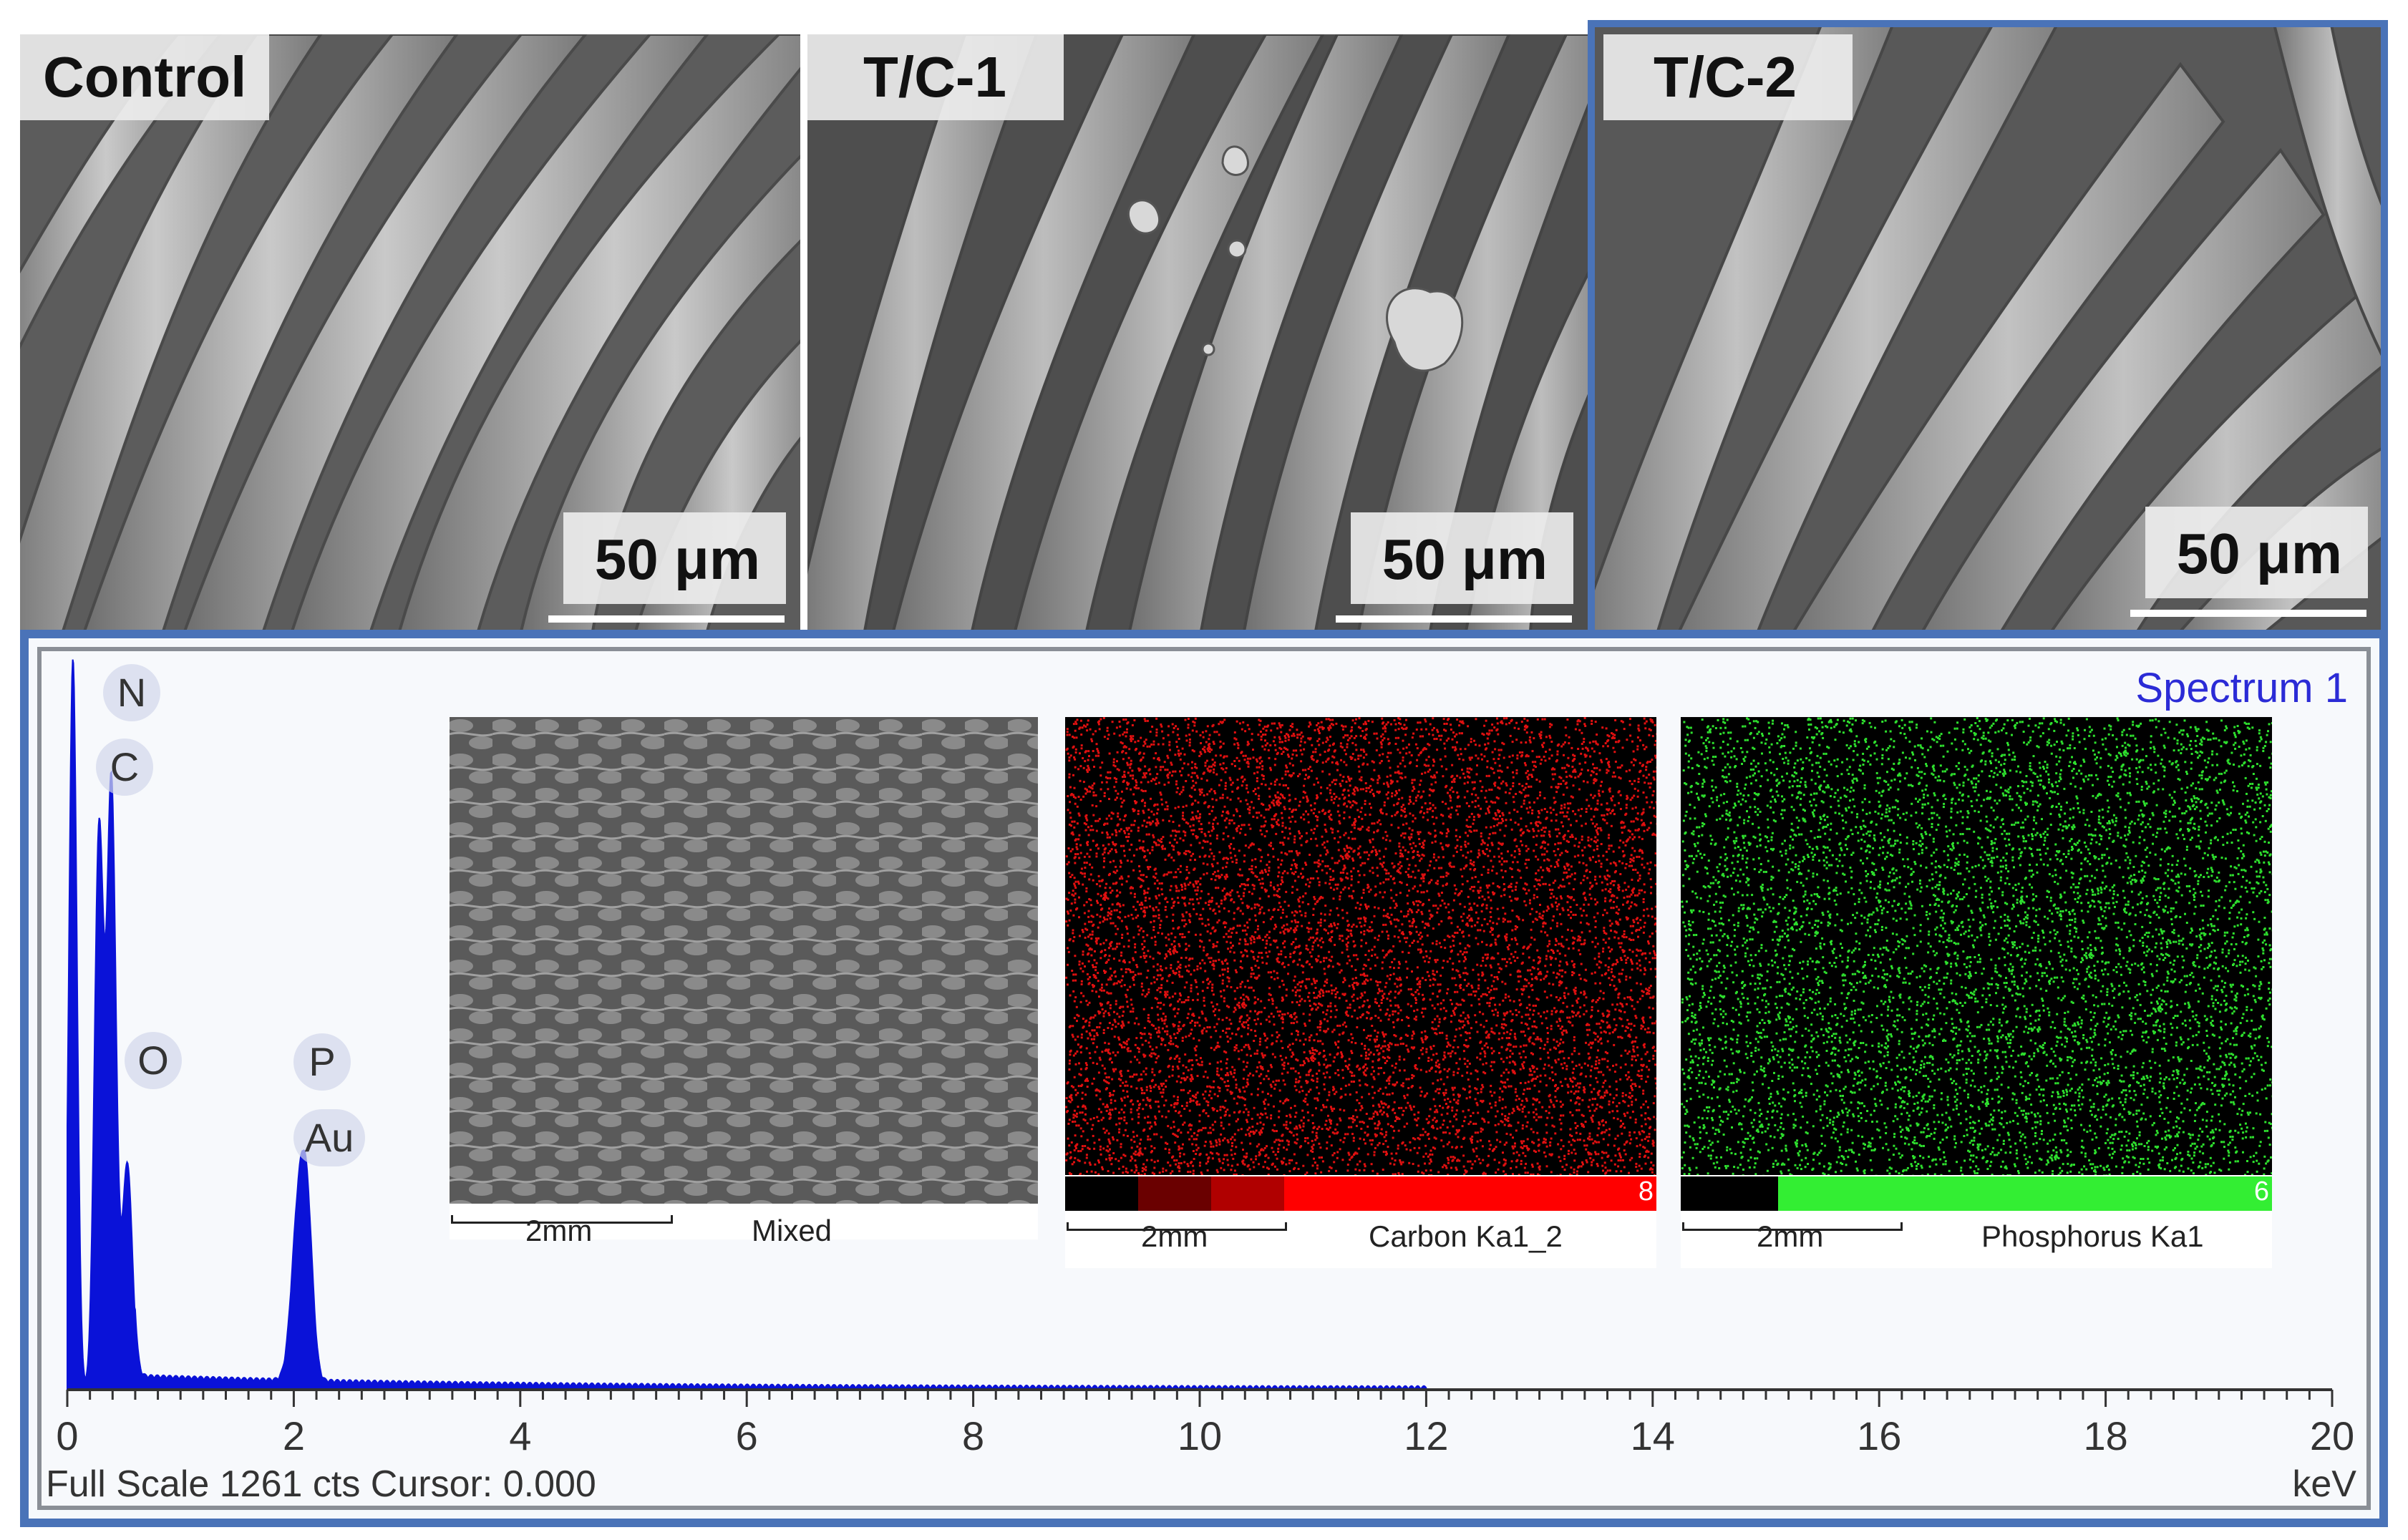 The image size is (2408, 1540). Describe the element at coordinates (1426, 1435) in the screenshot. I see `x-tick-label: 12` at that location.